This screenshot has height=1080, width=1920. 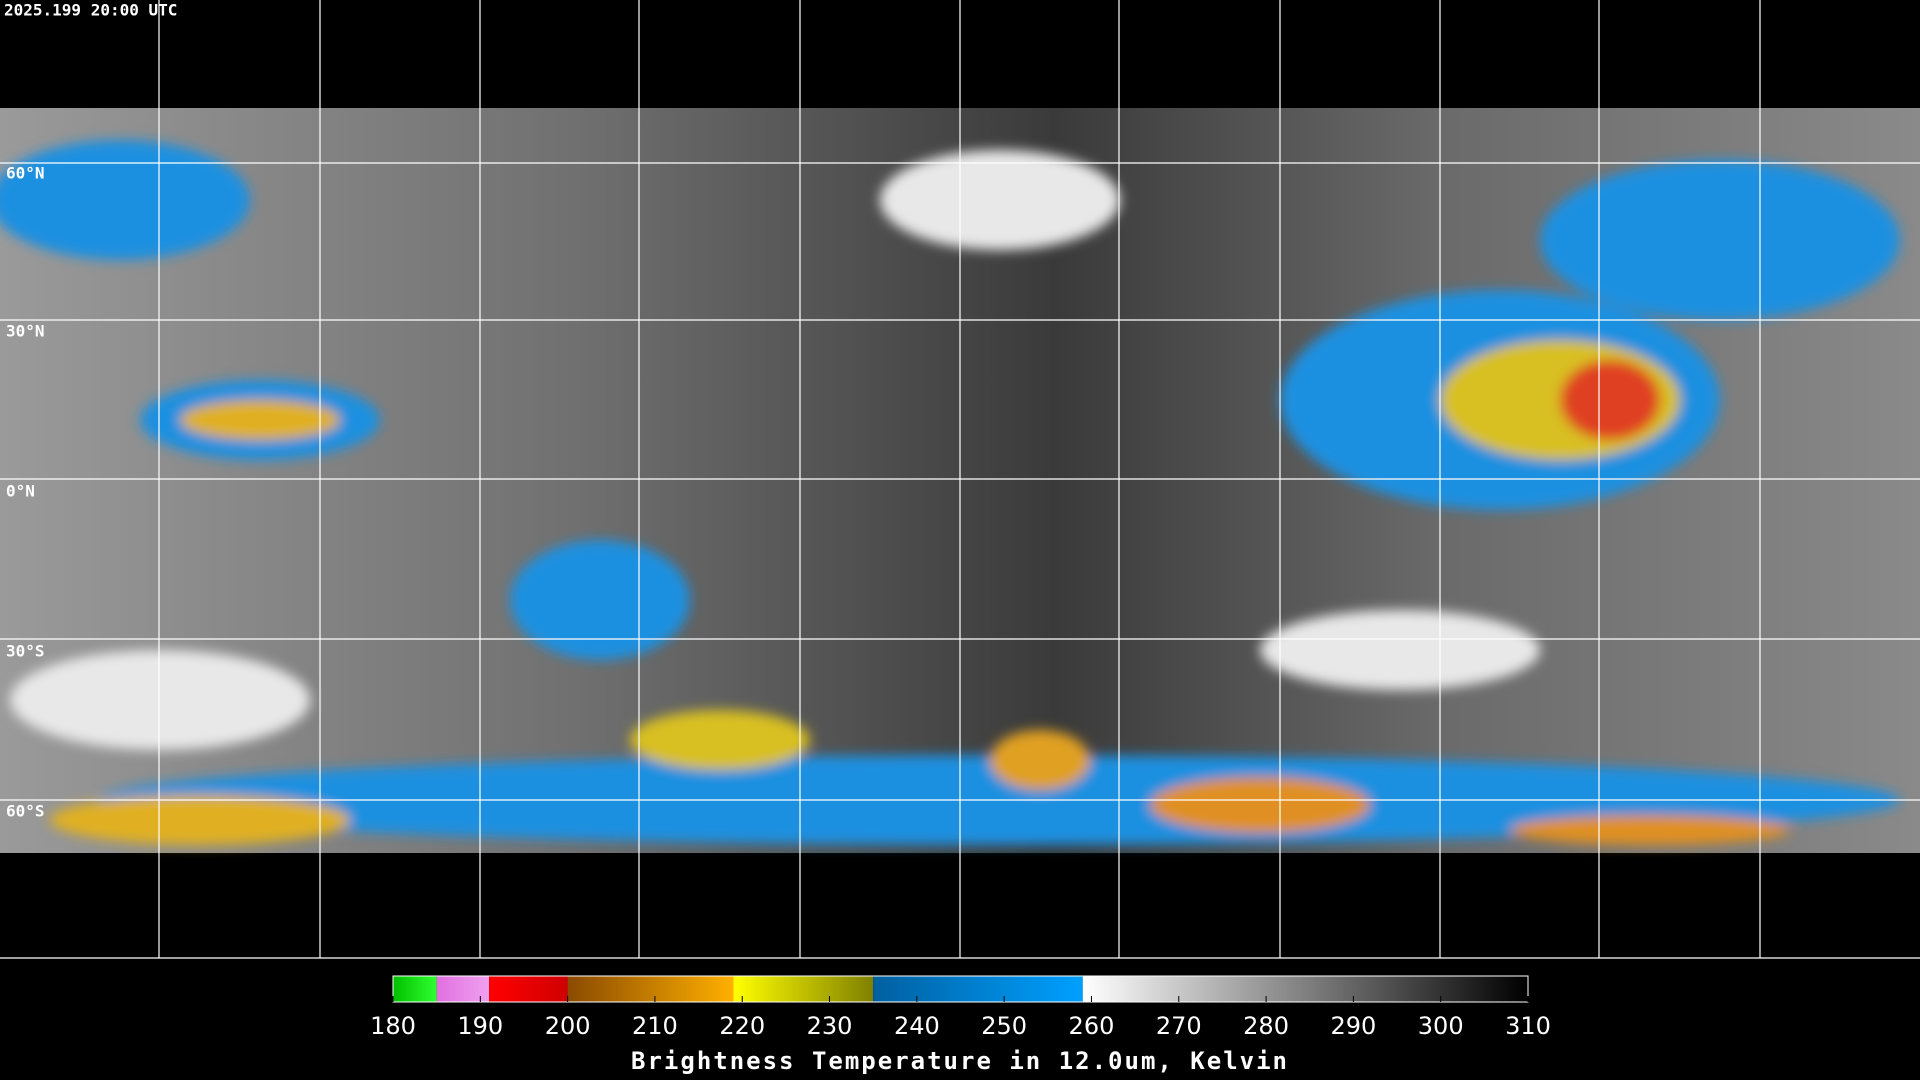 I want to click on lat-label: 30°N, so click(x=25, y=331).